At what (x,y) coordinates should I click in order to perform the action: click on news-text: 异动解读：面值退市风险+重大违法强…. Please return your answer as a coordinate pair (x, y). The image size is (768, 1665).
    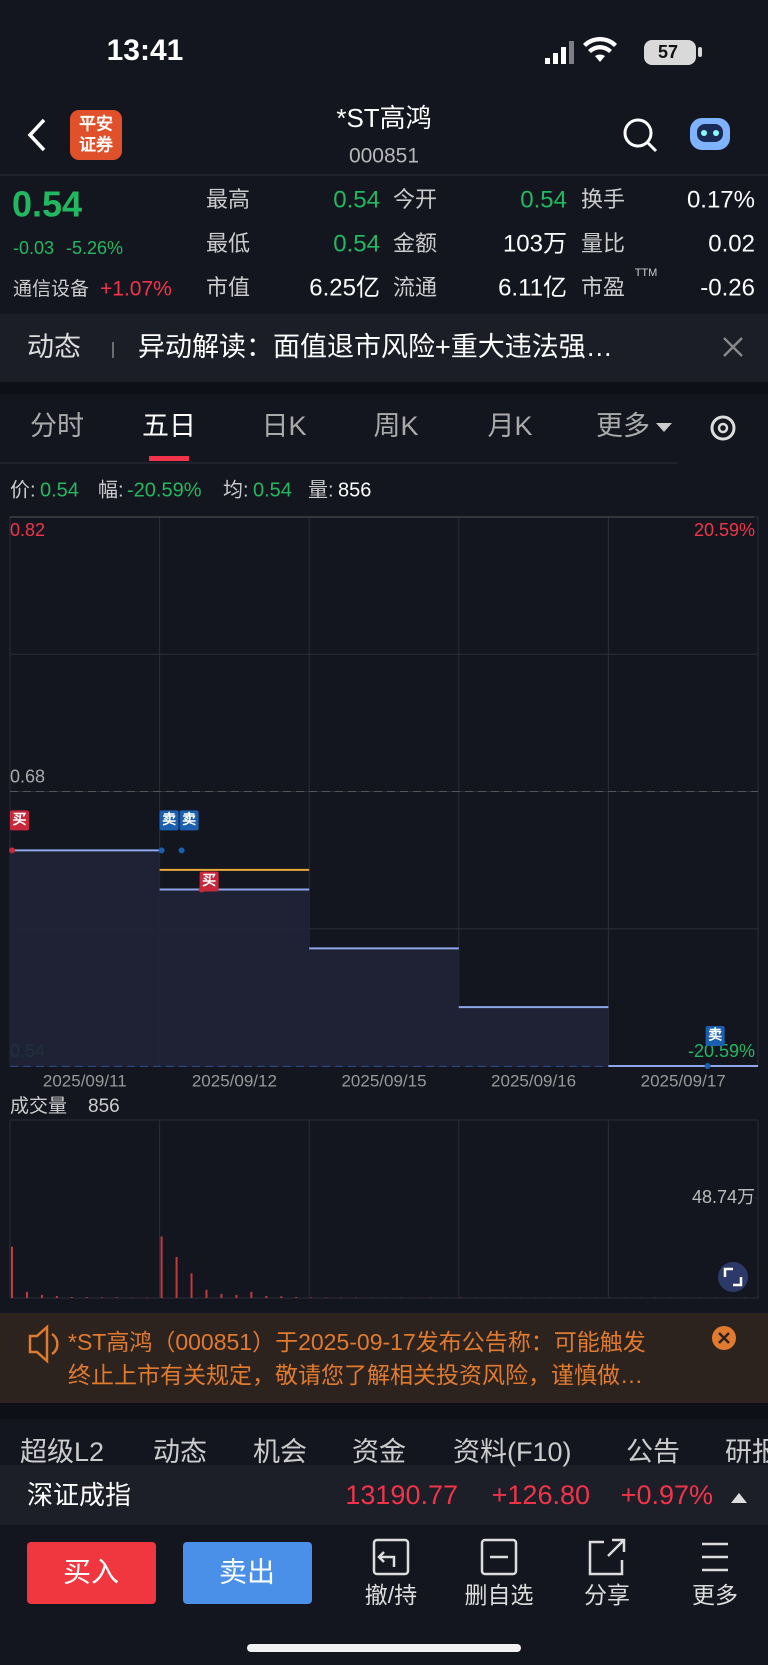
    Looking at the image, I should click on (375, 347).